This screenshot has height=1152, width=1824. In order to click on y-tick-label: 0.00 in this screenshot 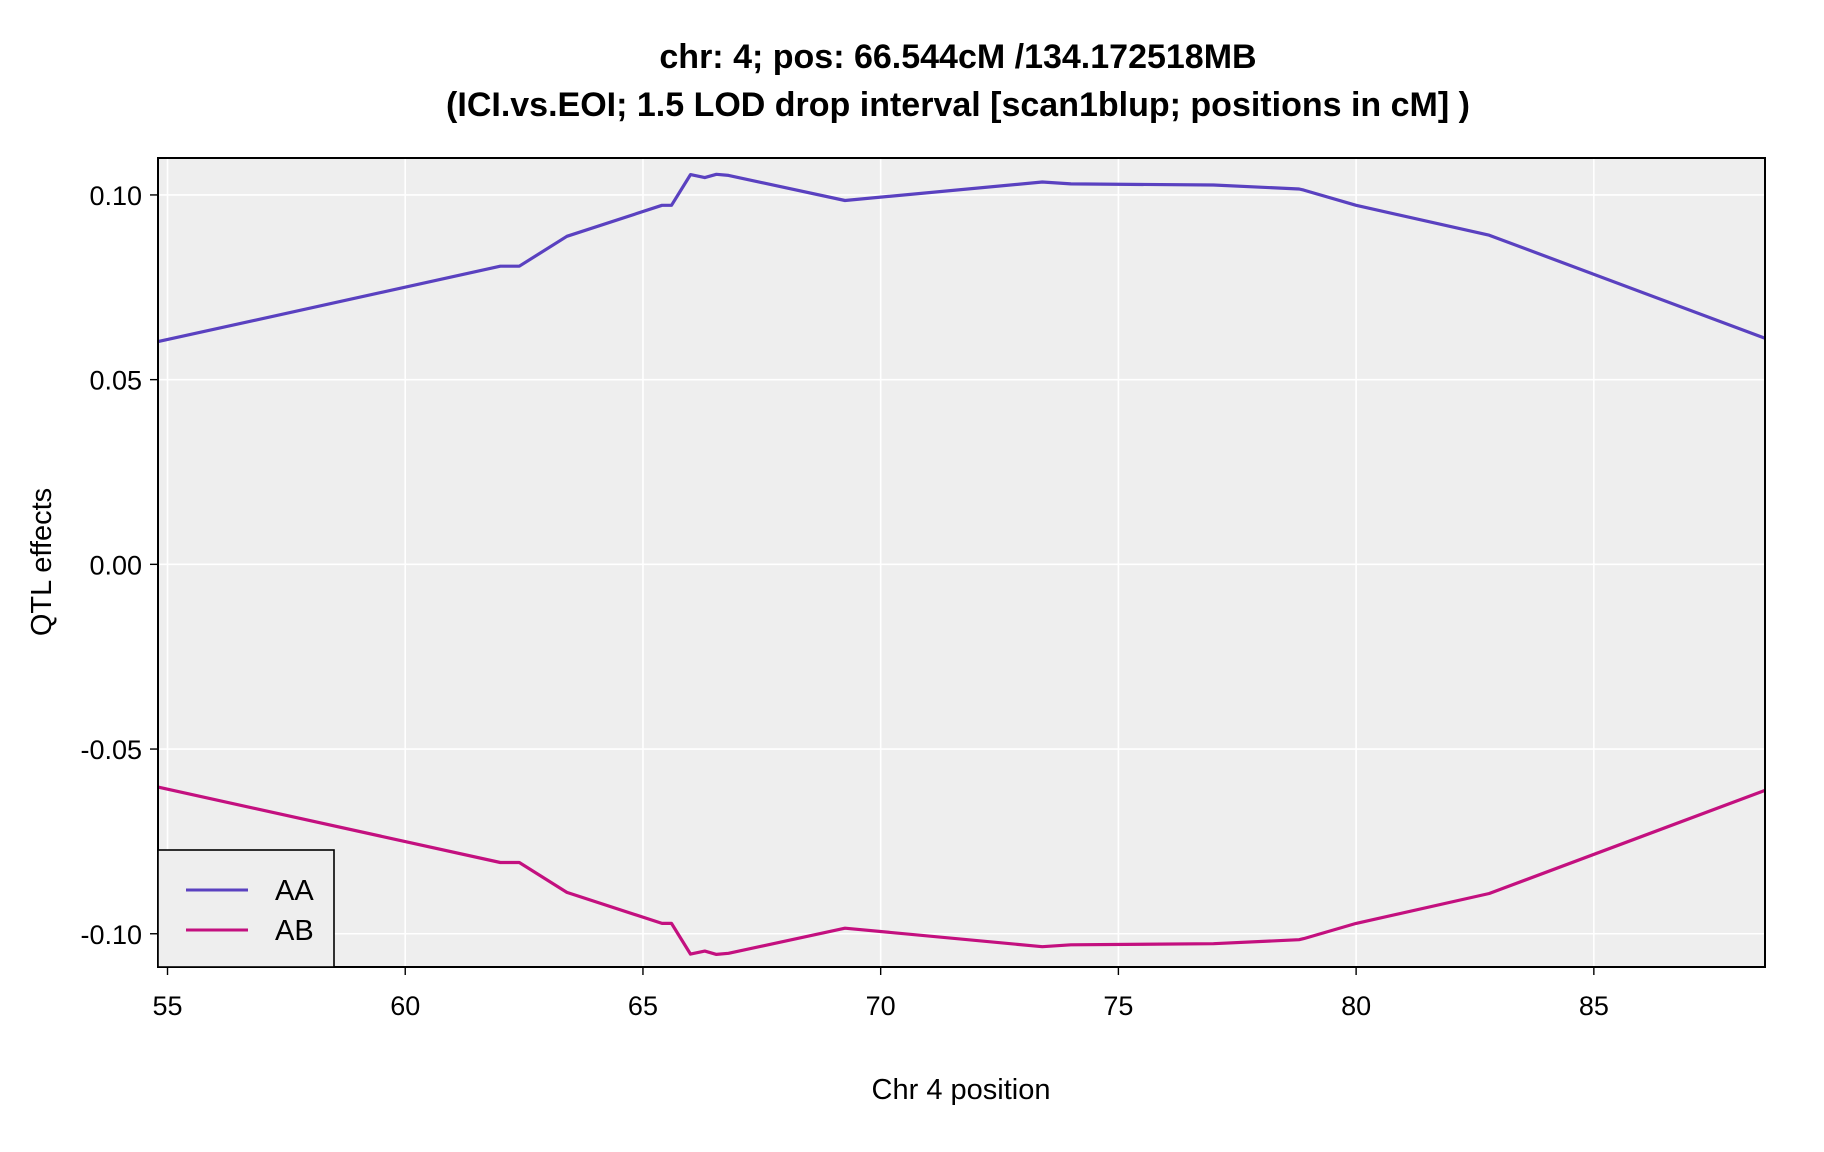, I will do `click(115, 565)`.